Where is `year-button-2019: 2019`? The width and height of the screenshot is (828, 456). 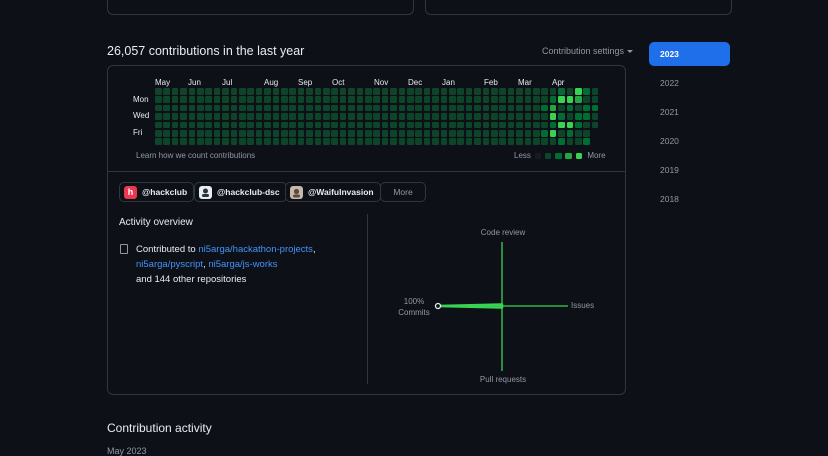 year-button-2019: 2019 is located at coordinates (669, 170).